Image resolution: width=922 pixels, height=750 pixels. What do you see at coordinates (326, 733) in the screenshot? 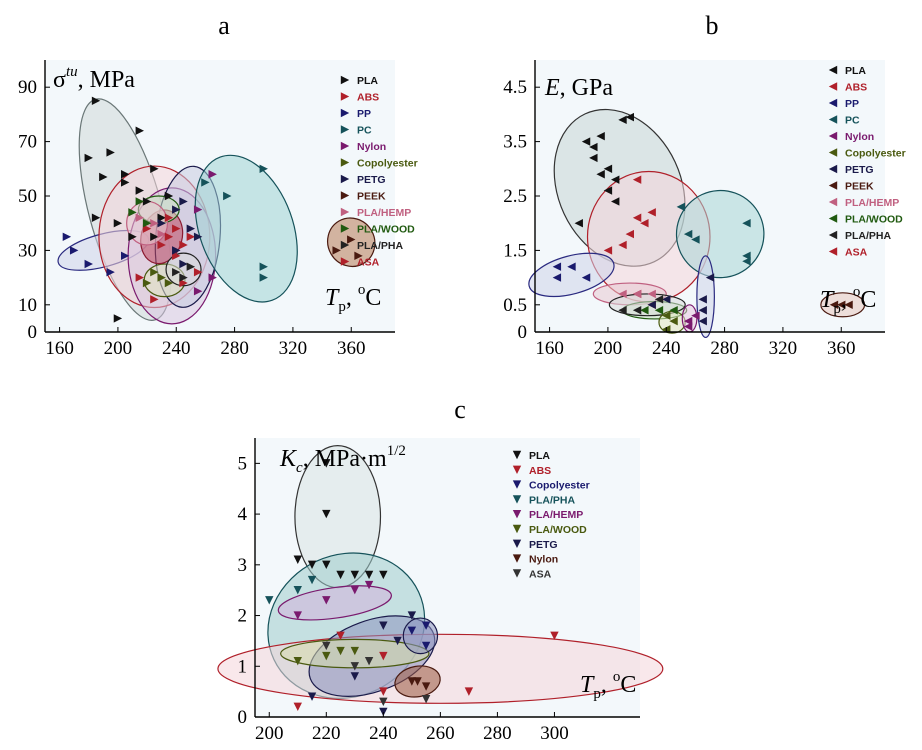
I see `x-tick-label: 220` at bounding box center [326, 733].